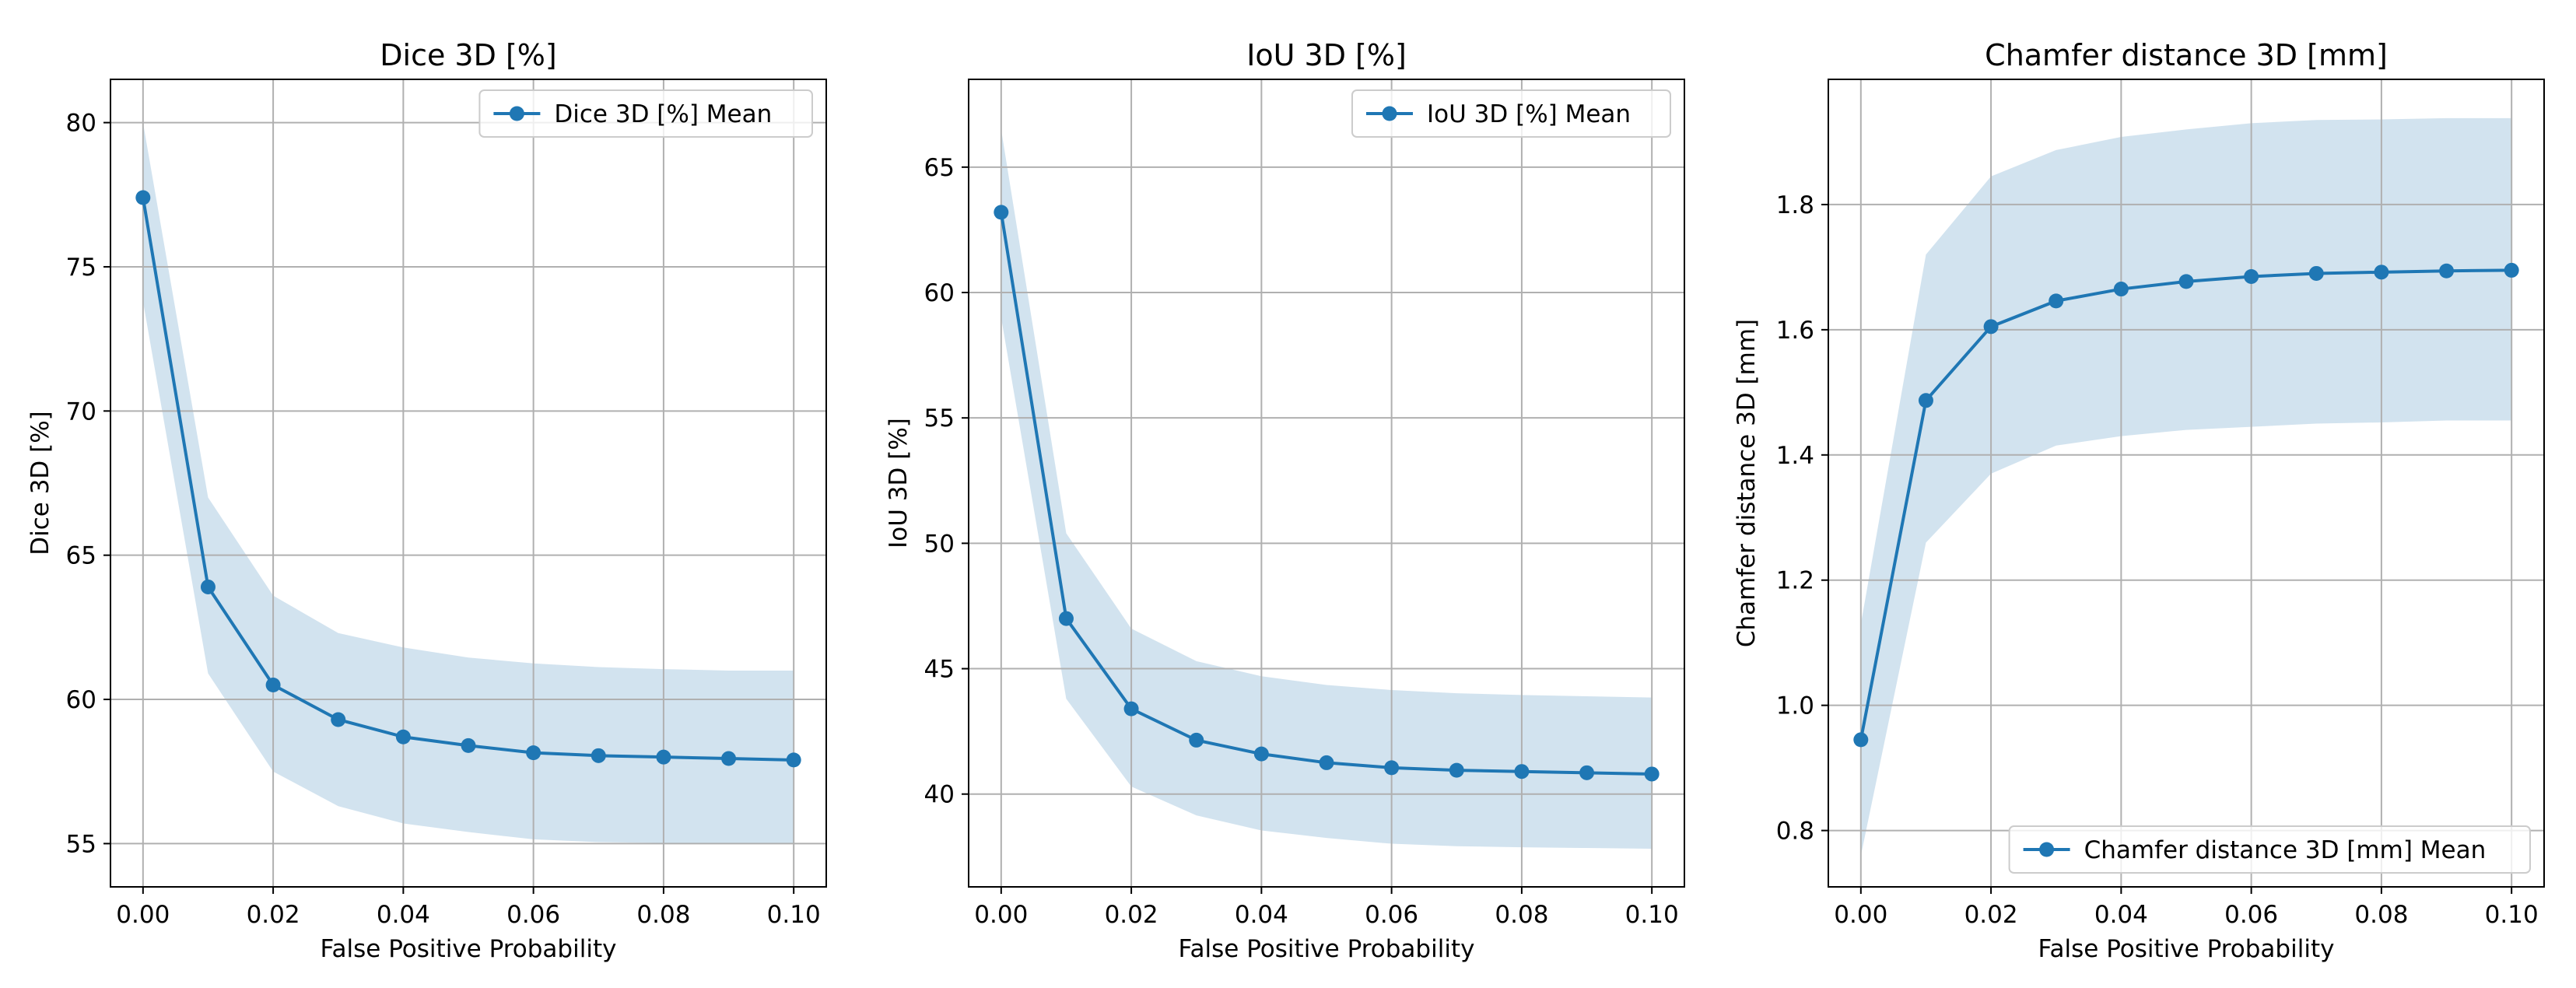  I want to click on legend-label: Chamfer distance 3D [mm] Mean, so click(2285, 850).